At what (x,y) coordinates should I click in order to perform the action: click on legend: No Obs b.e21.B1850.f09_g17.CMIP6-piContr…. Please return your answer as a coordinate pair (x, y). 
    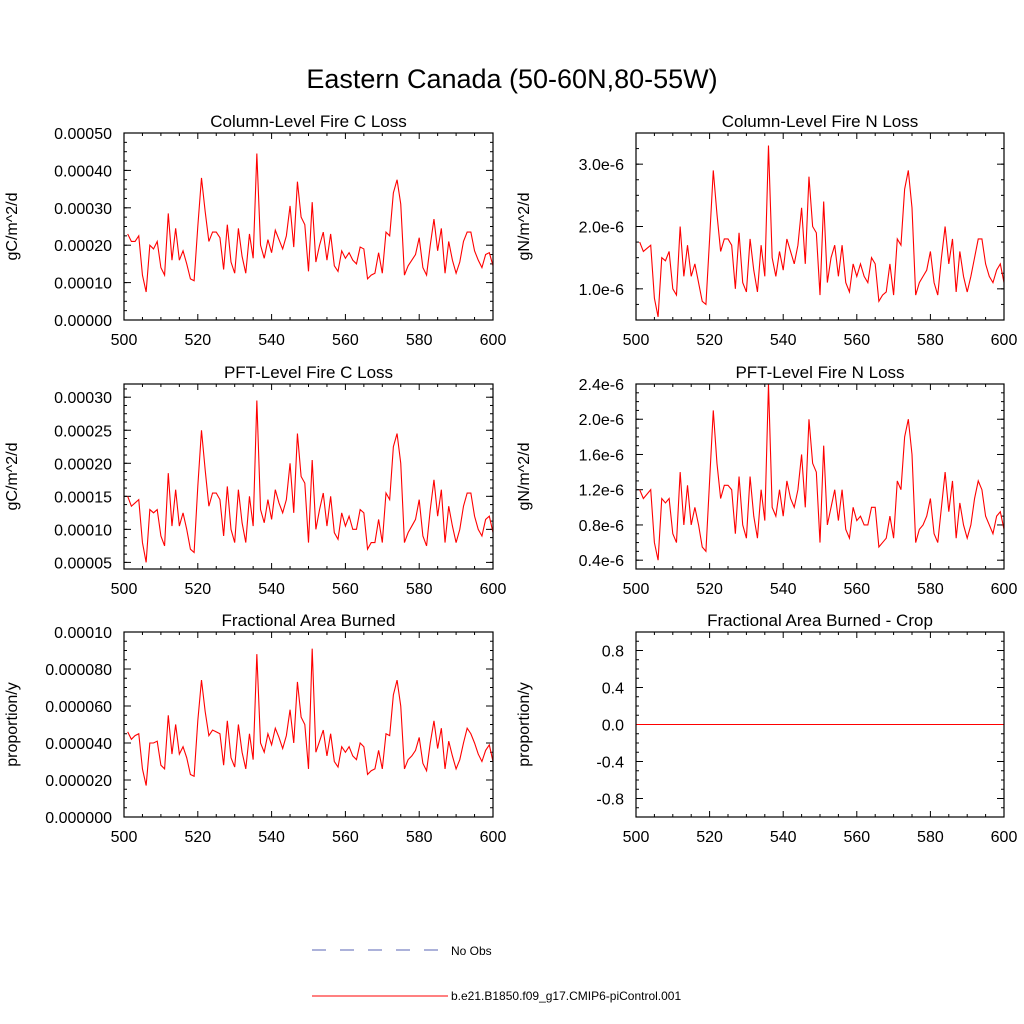
    Looking at the image, I should click on (496, 973).